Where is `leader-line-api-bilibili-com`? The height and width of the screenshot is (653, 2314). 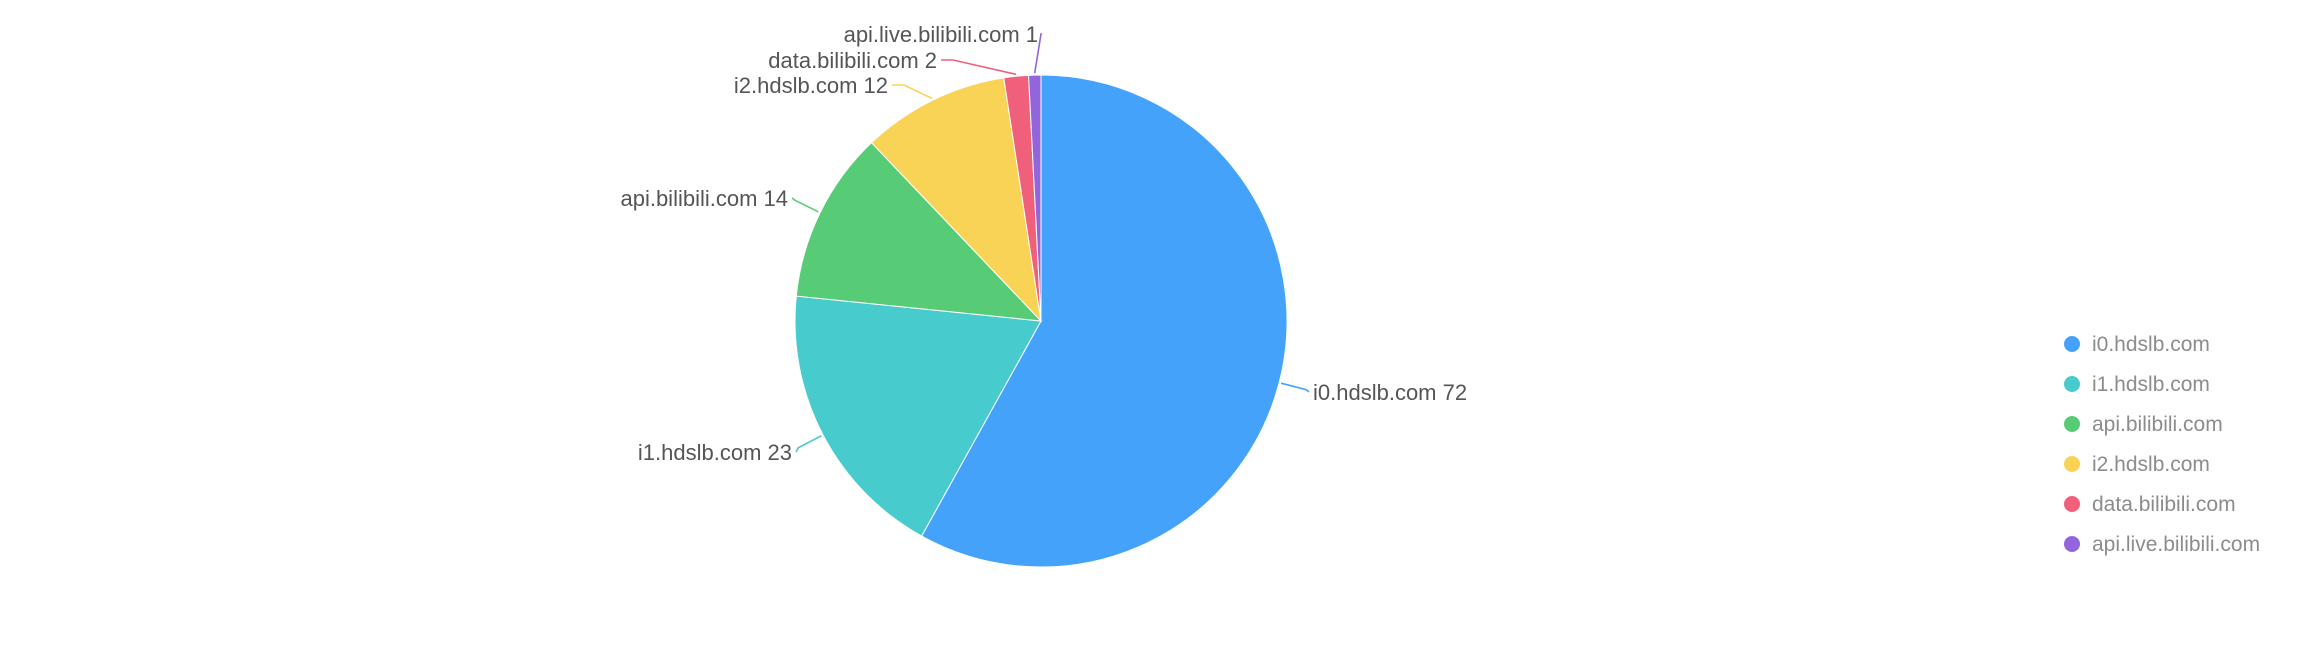 leader-line-api-bilibili-com is located at coordinates (805, 205).